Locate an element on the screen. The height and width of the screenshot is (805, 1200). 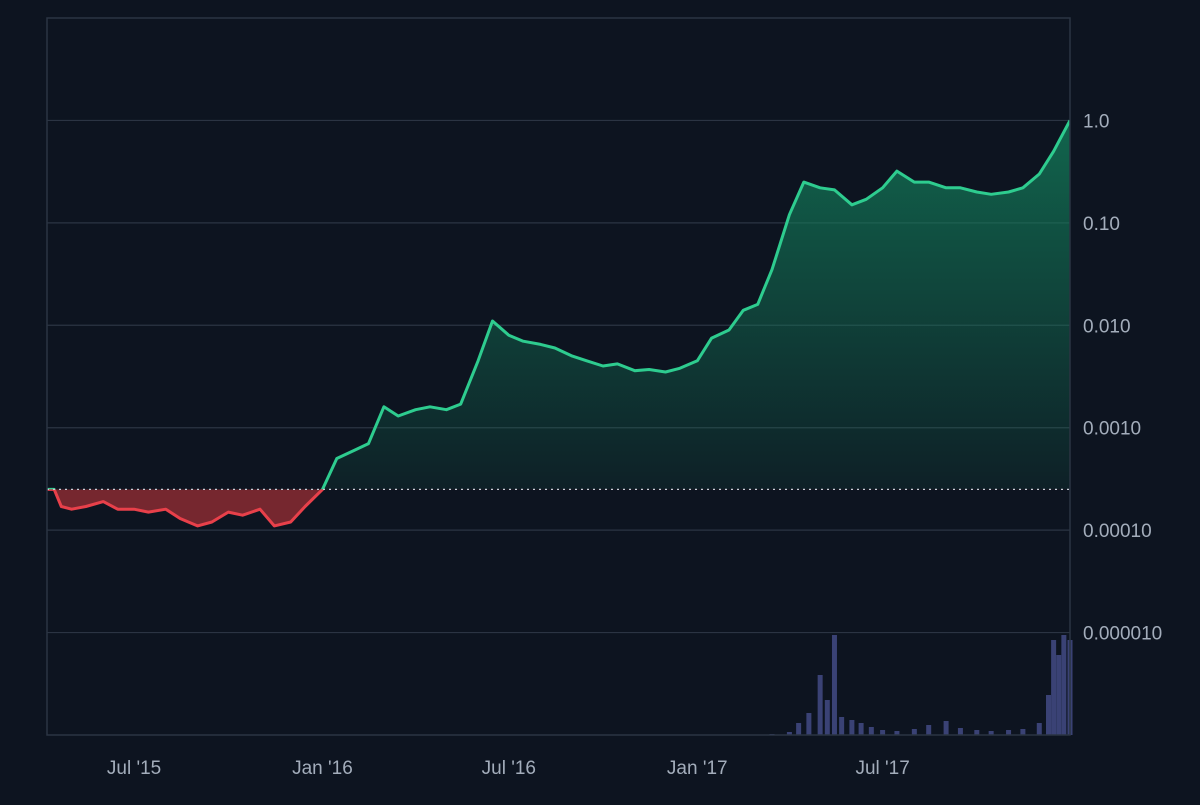
y-tick-label: 0.0010 is located at coordinates (1112, 429).